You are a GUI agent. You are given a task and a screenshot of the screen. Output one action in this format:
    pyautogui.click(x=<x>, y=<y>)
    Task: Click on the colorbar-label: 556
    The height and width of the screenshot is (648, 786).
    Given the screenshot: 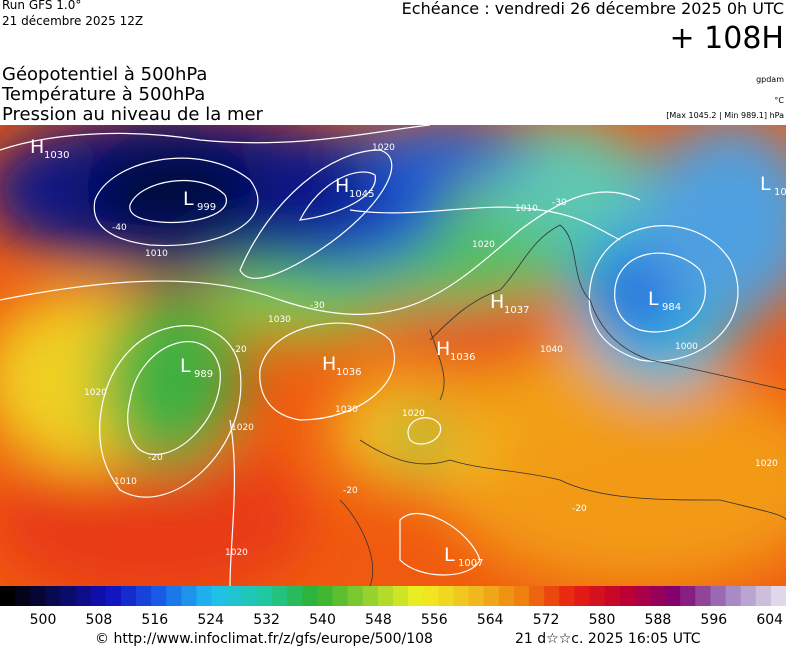 What is the action you would take?
    pyautogui.click(x=434, y=620)
    